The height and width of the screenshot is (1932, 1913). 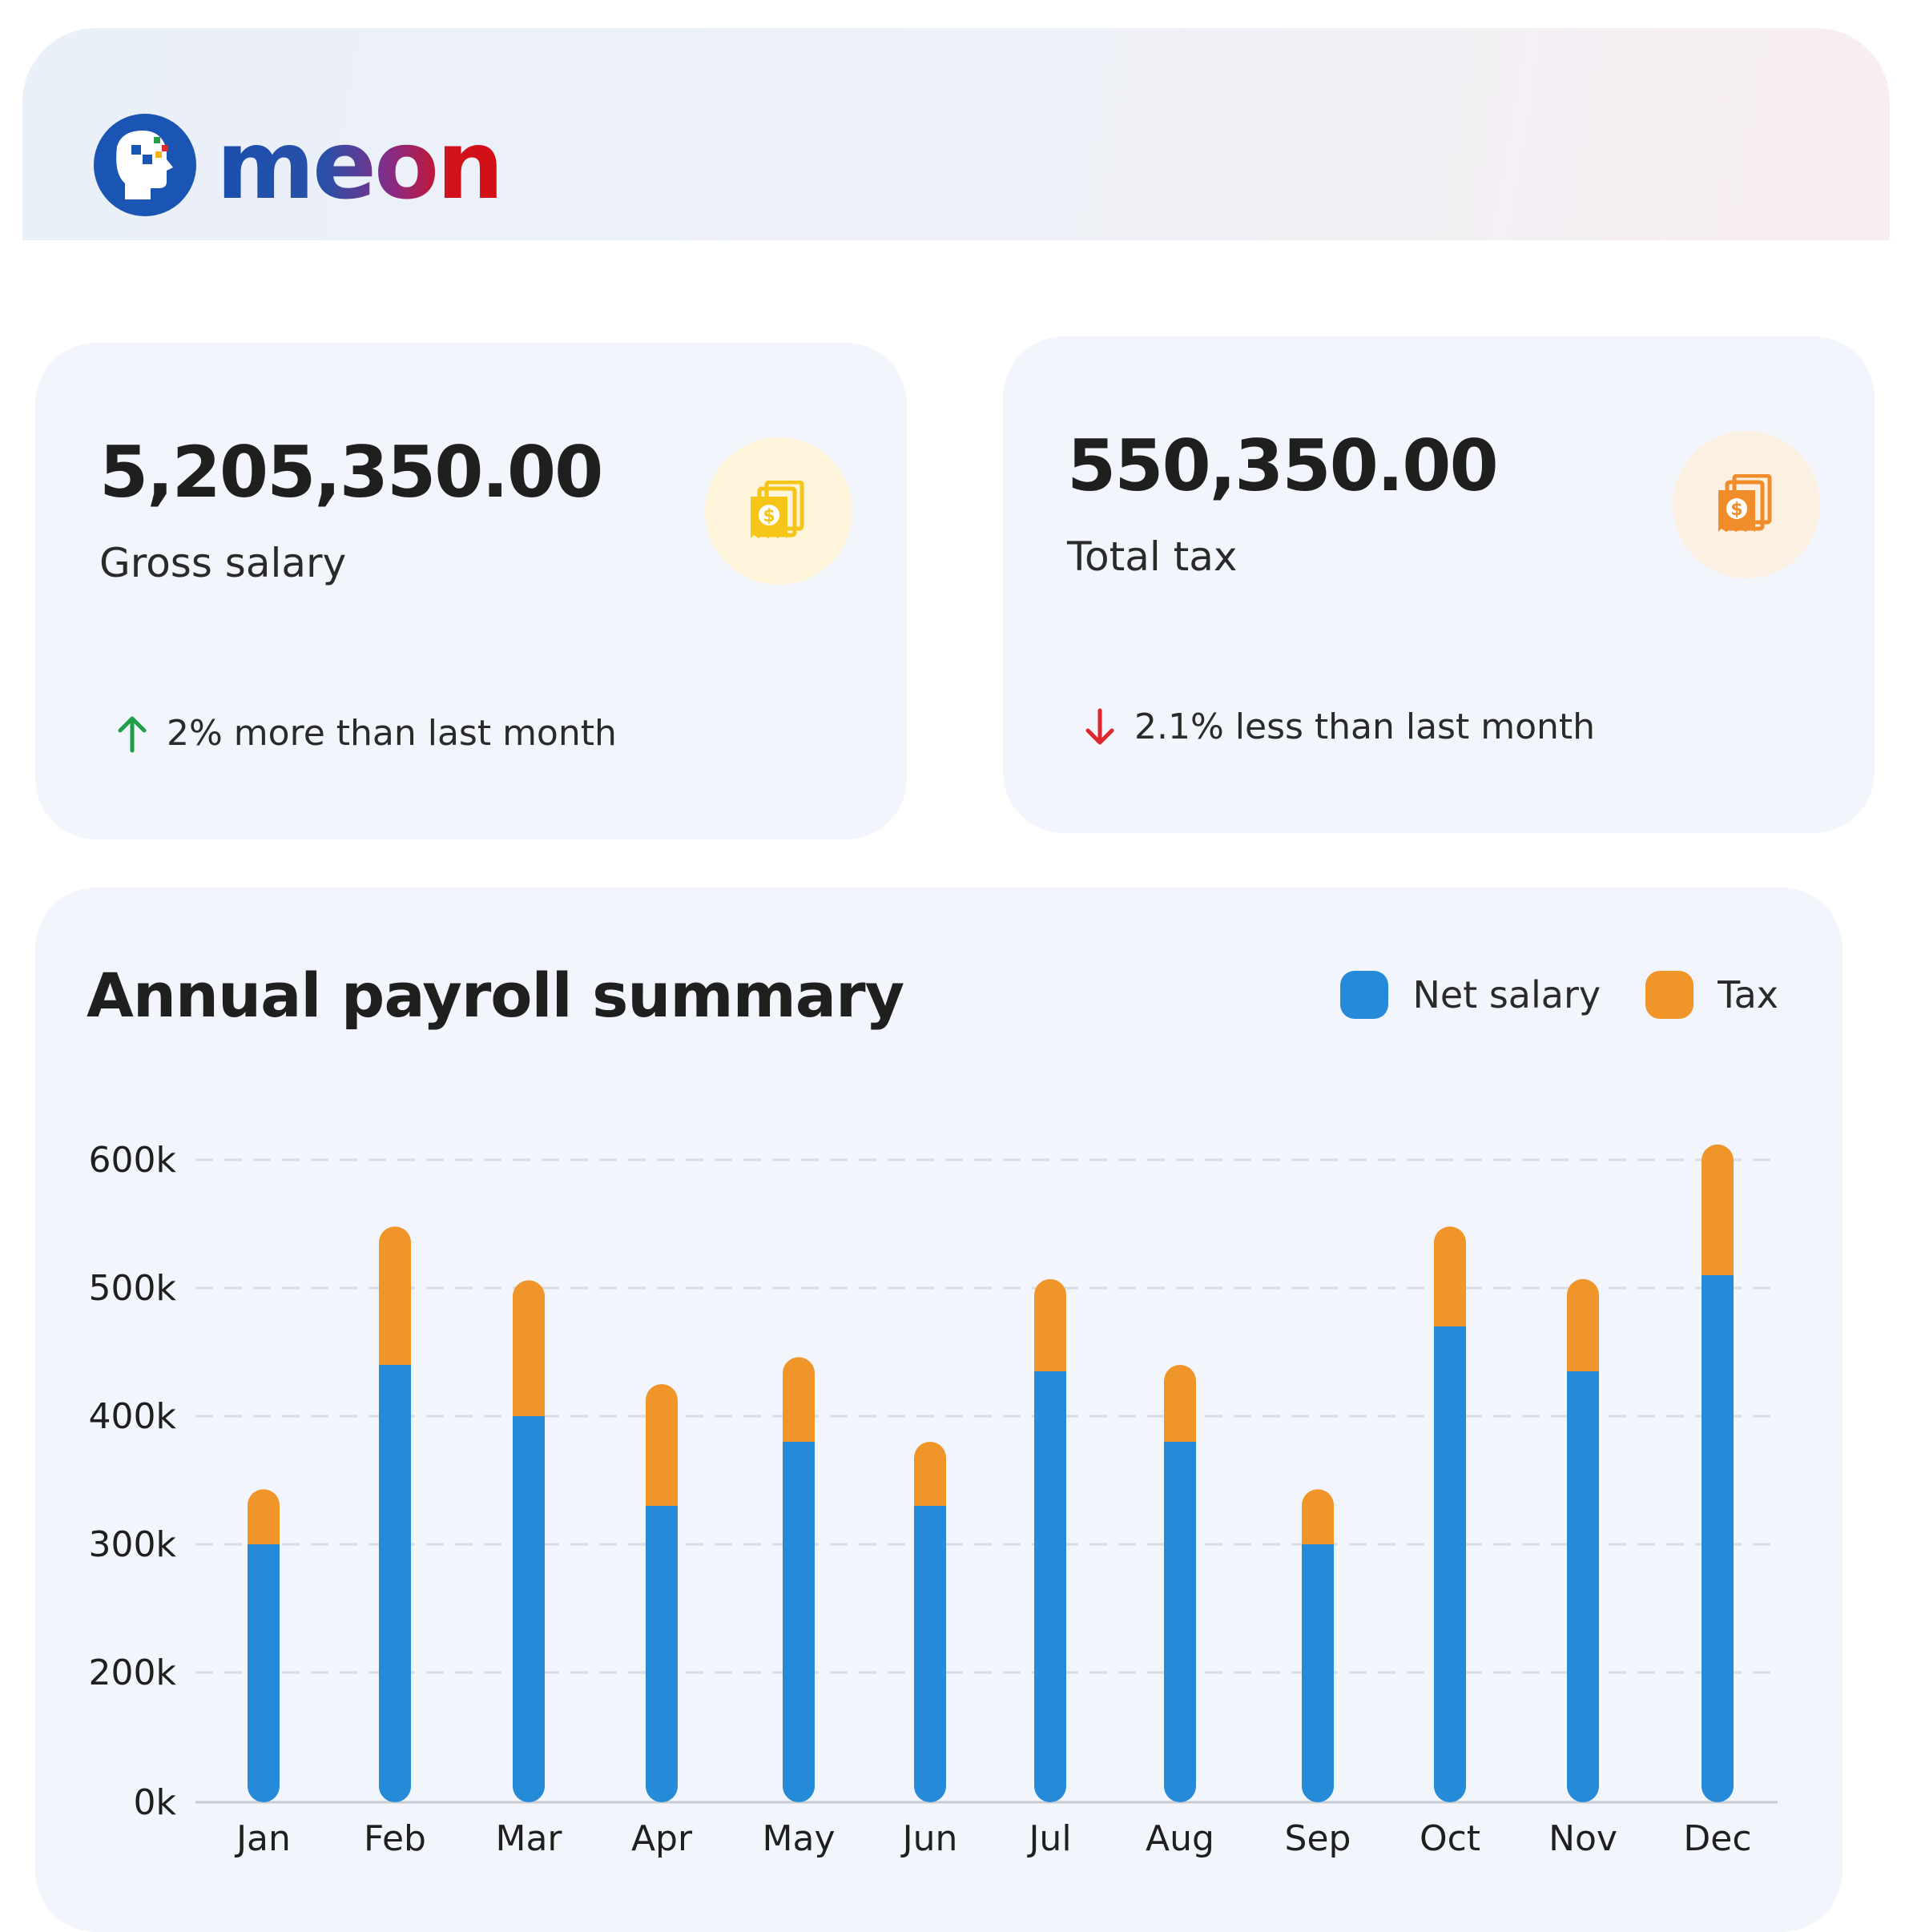 What do you see at coordinates (1748, 994) in the screenshot?
I see `legend-label-tax: Tax` at bounding box center [1748, 994].